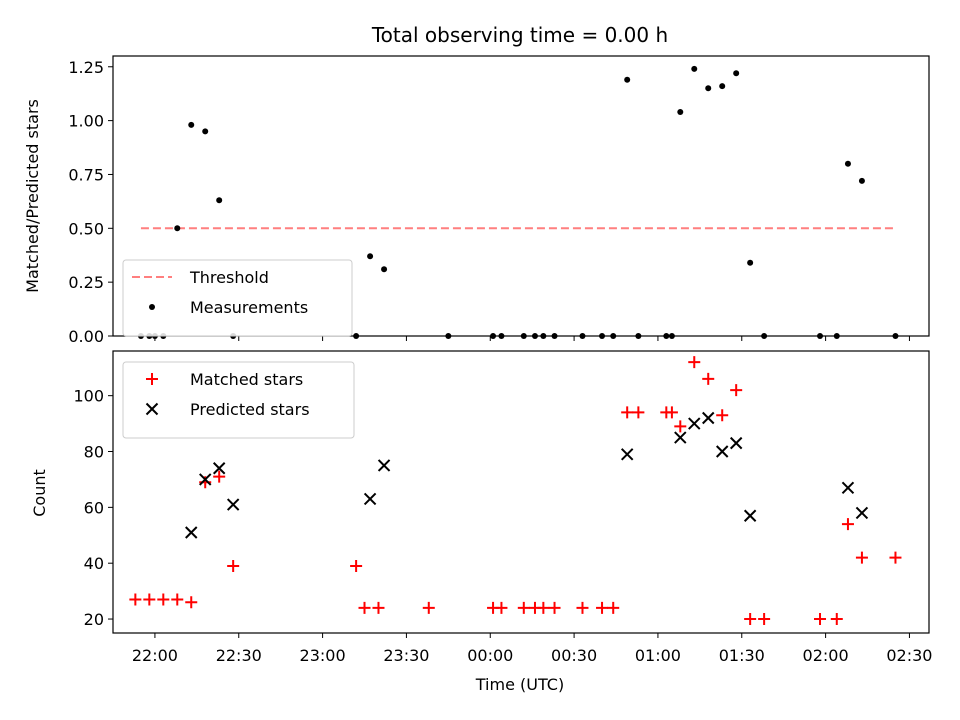 The height and width of the screenshot is (720, 960). I want to click on y-tick-label: 0.75, so click(86, 174).